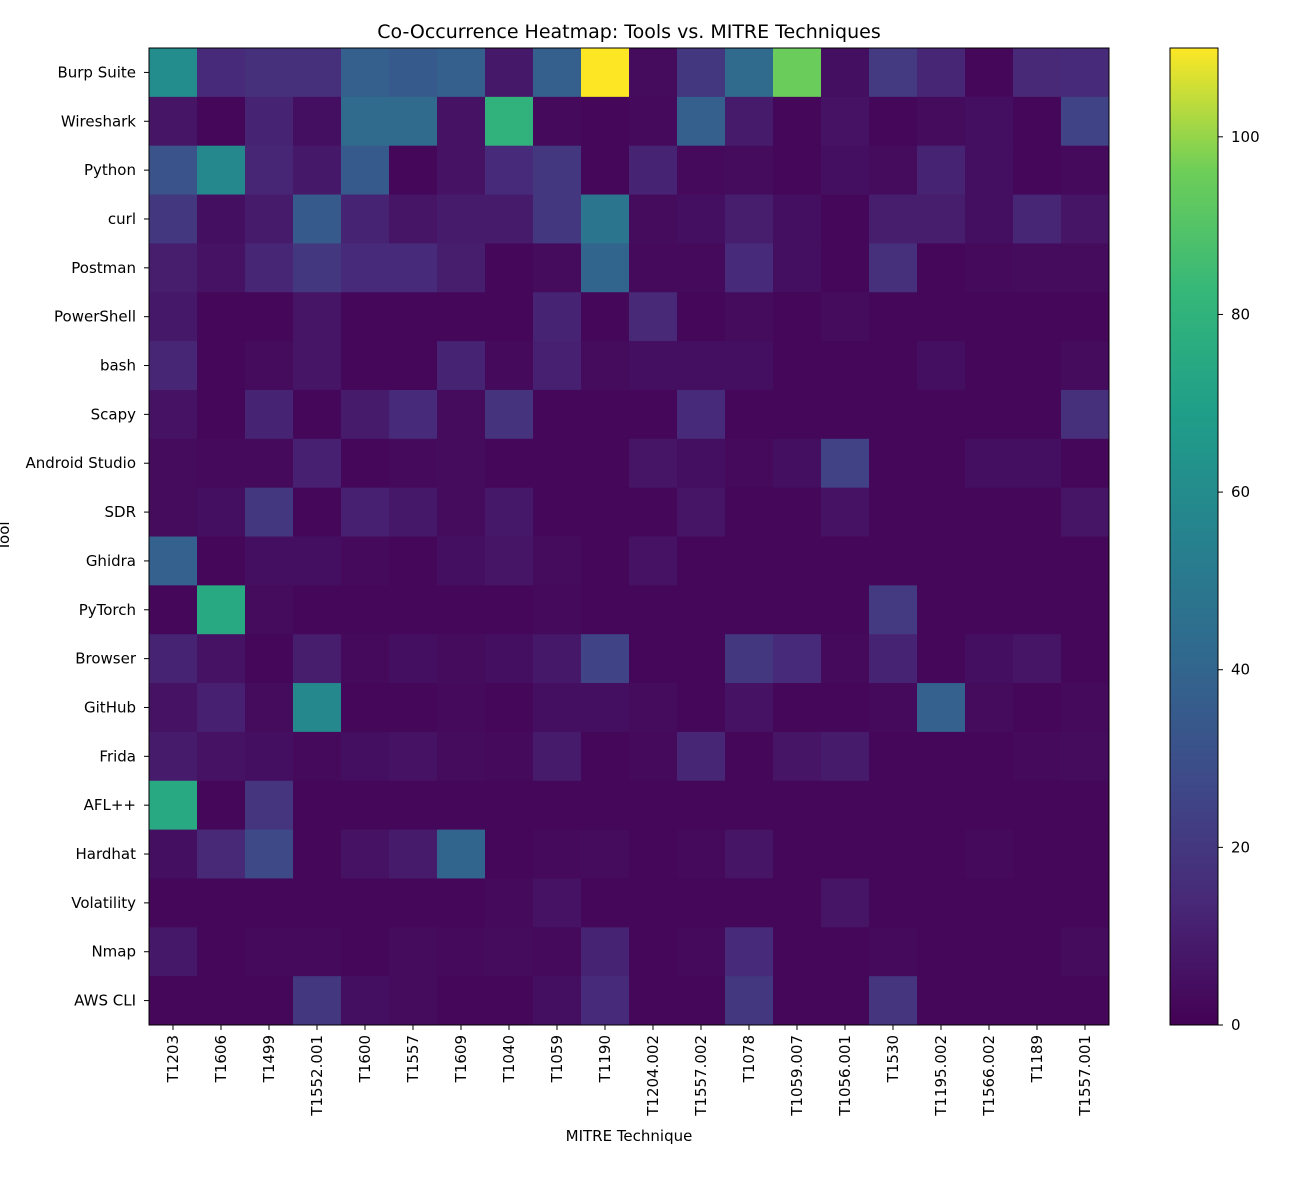  Describe the element at coordinates (96, 72) in the screenshot. I see `y-tick-label: Burp Suite` at that location.